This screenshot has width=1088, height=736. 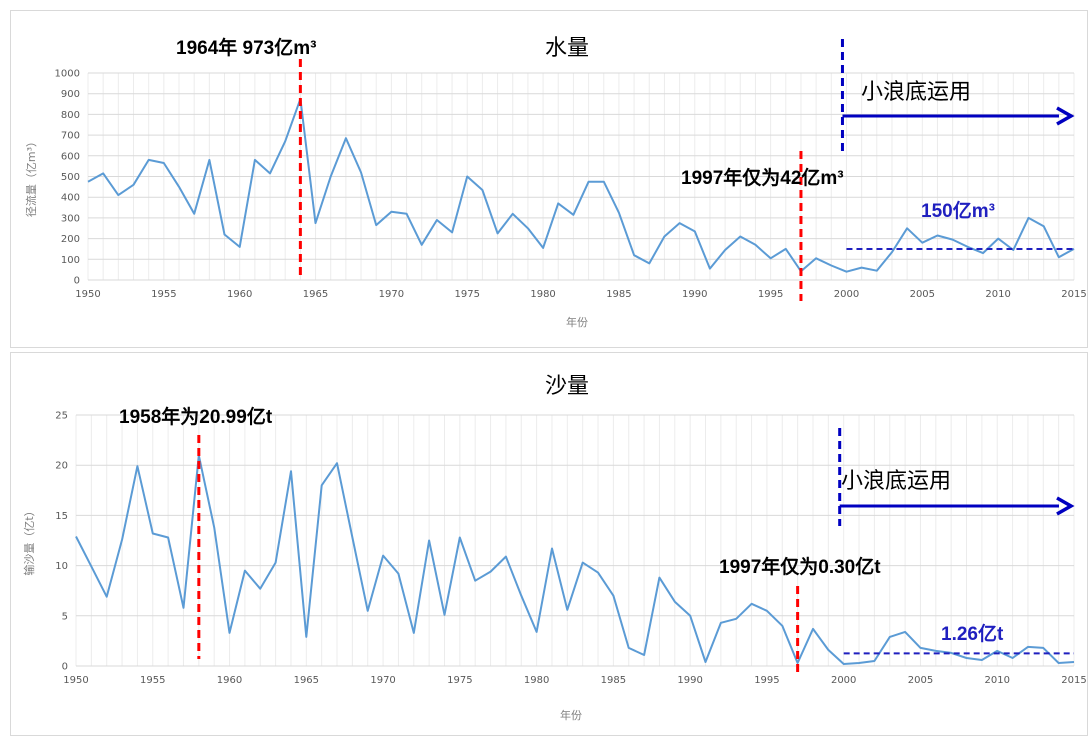 I want to click on y-tick-label: 300, so click(x=70, y=218).